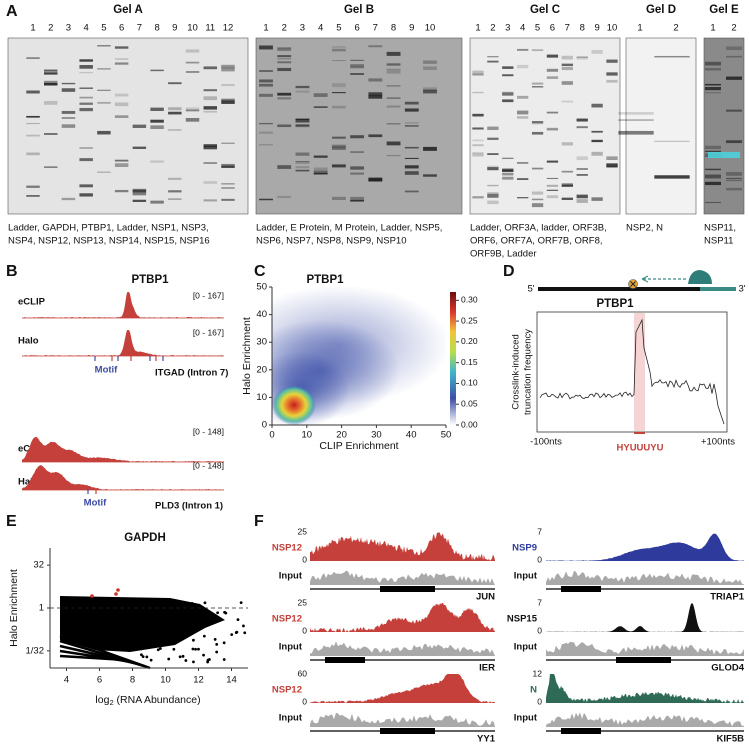 This screenshot has height=754, width=749. I want to click on input-track, so click(645, 577).